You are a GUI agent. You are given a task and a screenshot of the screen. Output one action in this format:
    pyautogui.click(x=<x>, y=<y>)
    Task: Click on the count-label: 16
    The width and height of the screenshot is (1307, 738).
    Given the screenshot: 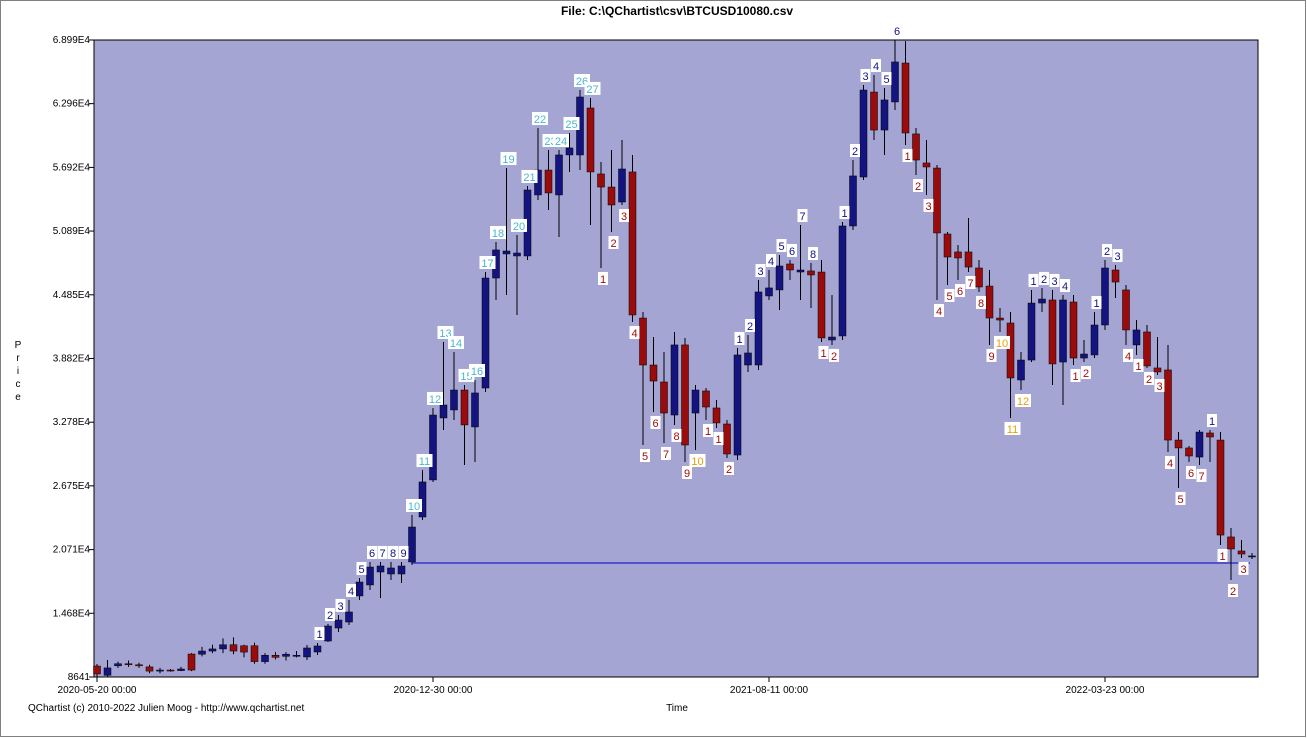 What is the action you would take?
    pyautogui.click(x=477, y=372)
    